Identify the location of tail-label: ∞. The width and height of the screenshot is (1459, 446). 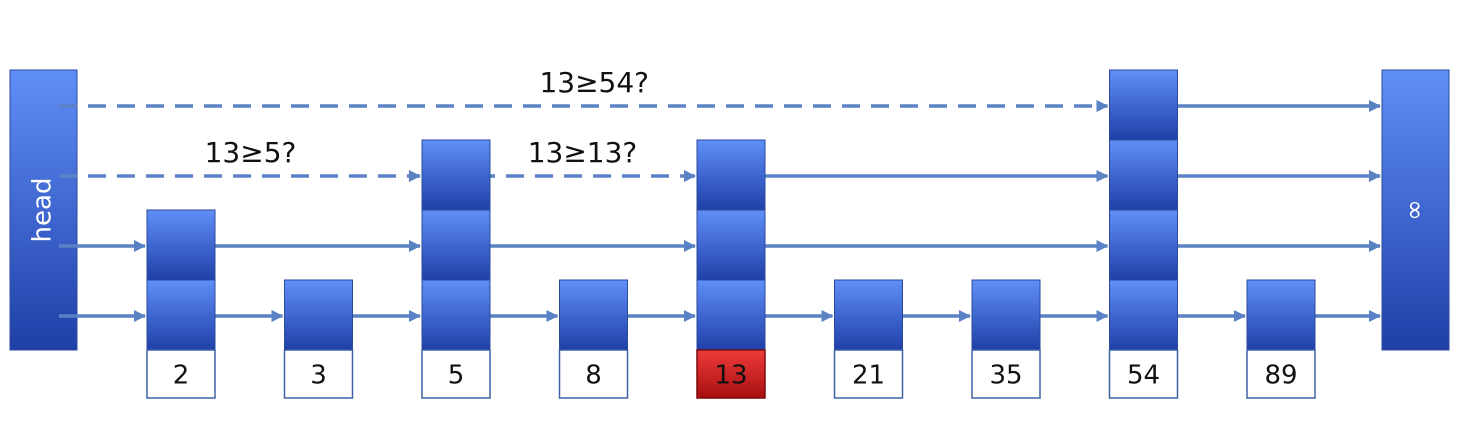
(1415, 210).